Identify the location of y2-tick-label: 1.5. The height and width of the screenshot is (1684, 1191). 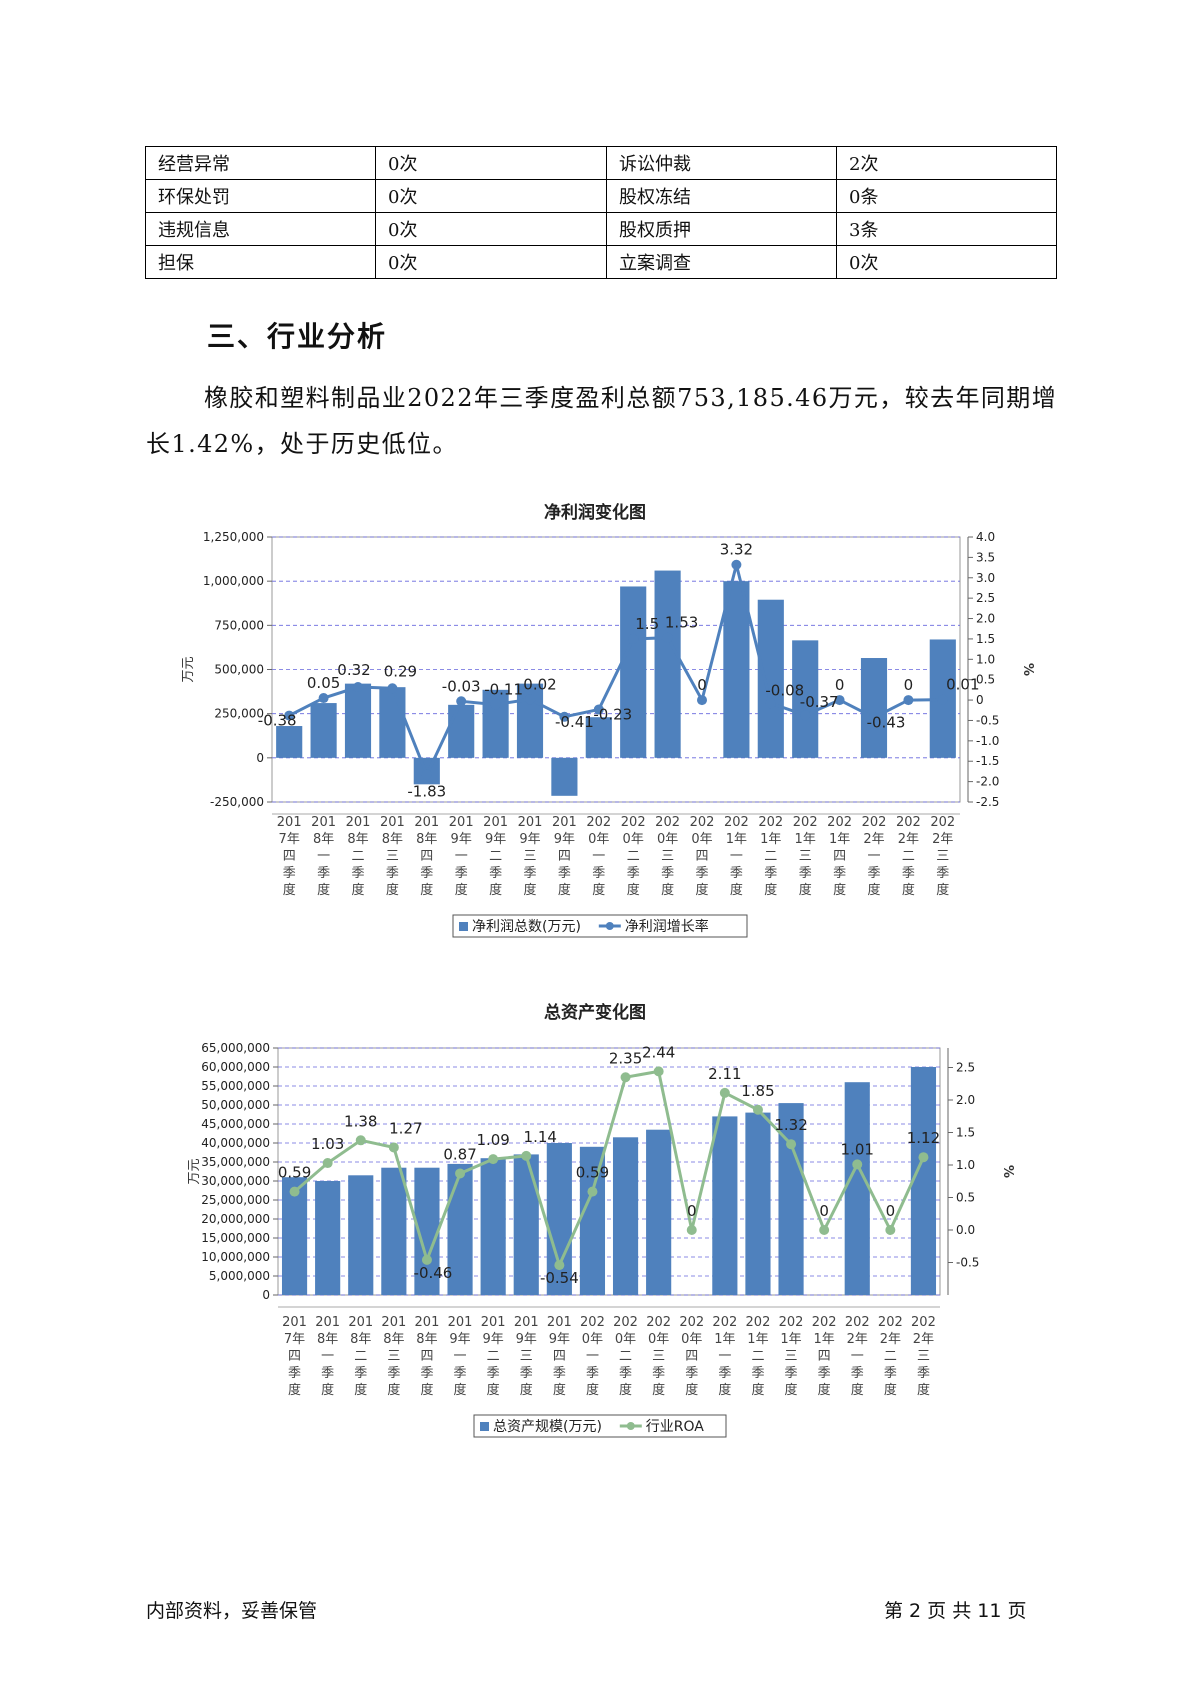
(985, 639).